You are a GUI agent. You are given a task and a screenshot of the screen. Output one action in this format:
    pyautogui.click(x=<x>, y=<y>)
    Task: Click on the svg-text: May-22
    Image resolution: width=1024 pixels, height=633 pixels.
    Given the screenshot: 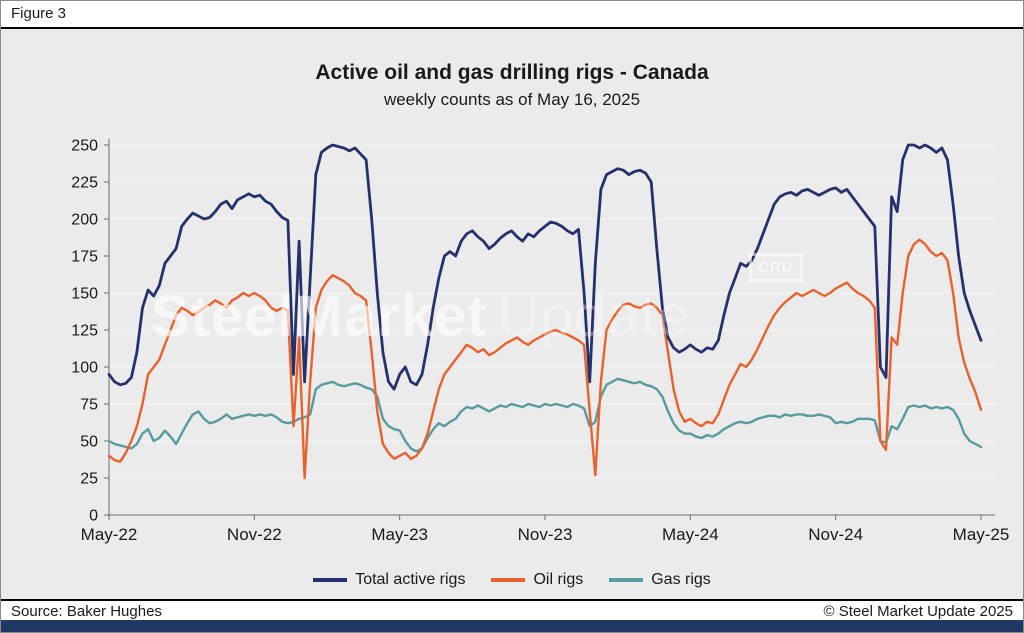 What is the action you would take?
    pyautogui.click(x=109, y=534)
    